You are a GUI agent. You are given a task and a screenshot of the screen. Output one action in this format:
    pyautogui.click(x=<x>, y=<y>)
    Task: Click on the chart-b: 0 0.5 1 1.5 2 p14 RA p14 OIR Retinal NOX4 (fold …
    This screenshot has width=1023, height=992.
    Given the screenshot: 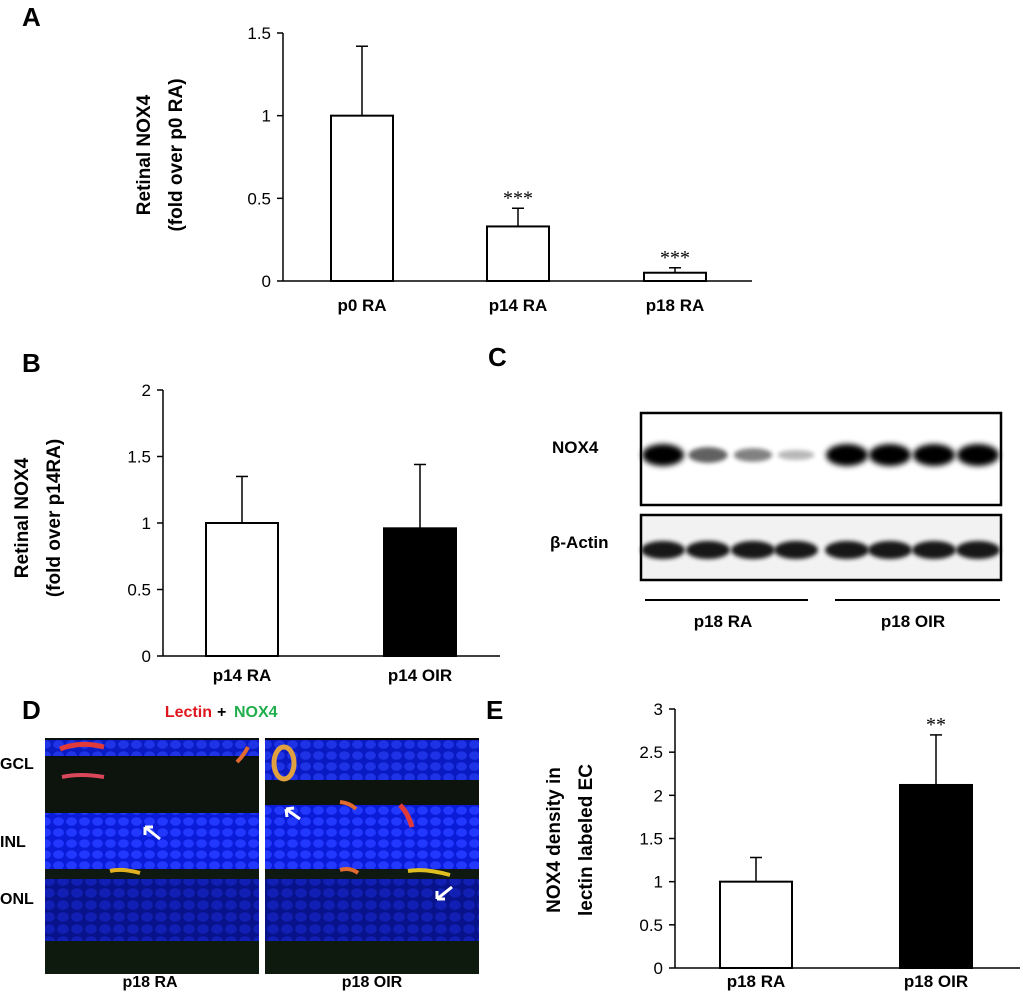 What is the action you would take?
    pyautogui.click(x=256, y=533)
    